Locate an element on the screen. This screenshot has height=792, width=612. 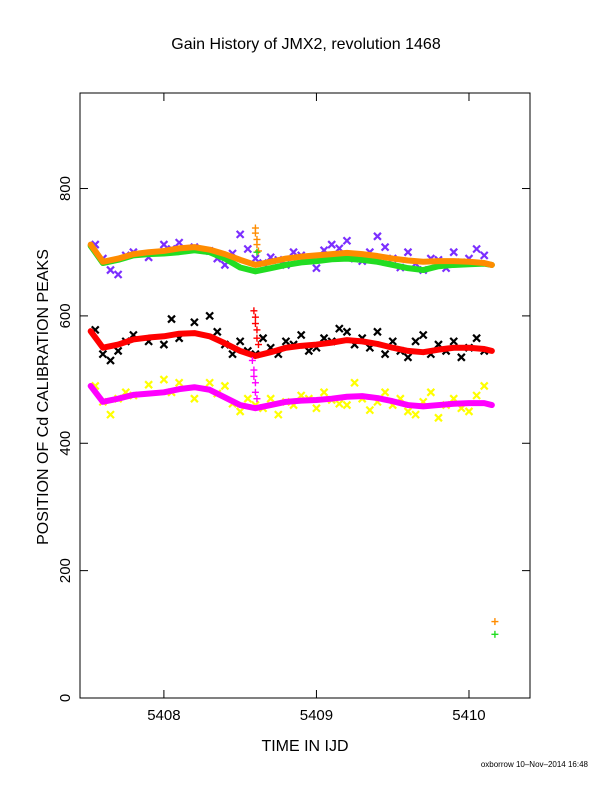
y-tick-label: 0 is located at coordinates (65, 698).